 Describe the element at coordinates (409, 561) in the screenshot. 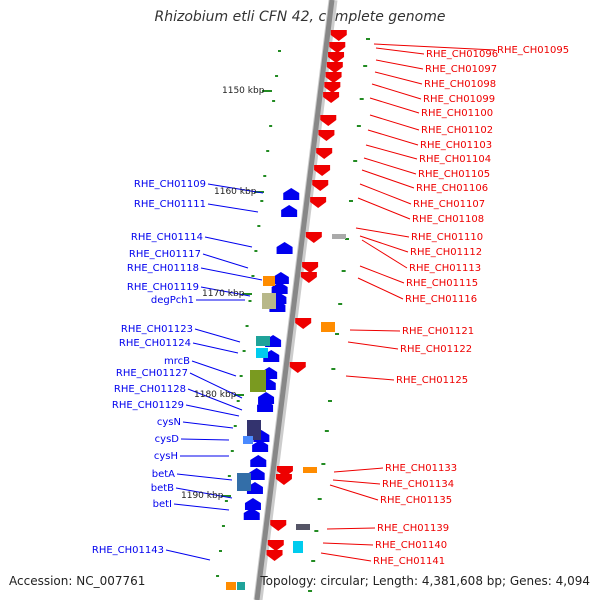

I see `right-gene-label: RHE_CH01141` at that location.